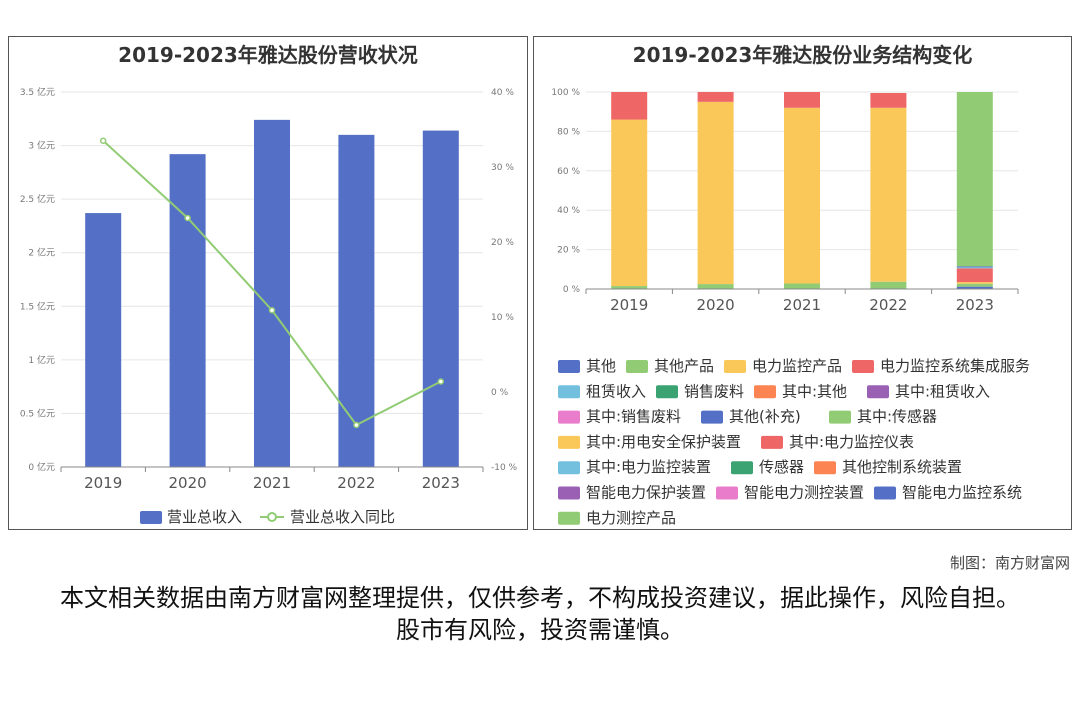 This screenshot has width=1080, height=720. What do you see at coordinates (268, 55) in the screenshot?
I see `revenue-chart-title: 2019-2023年雅达股份营收状况` at bounding box center [268, 55].